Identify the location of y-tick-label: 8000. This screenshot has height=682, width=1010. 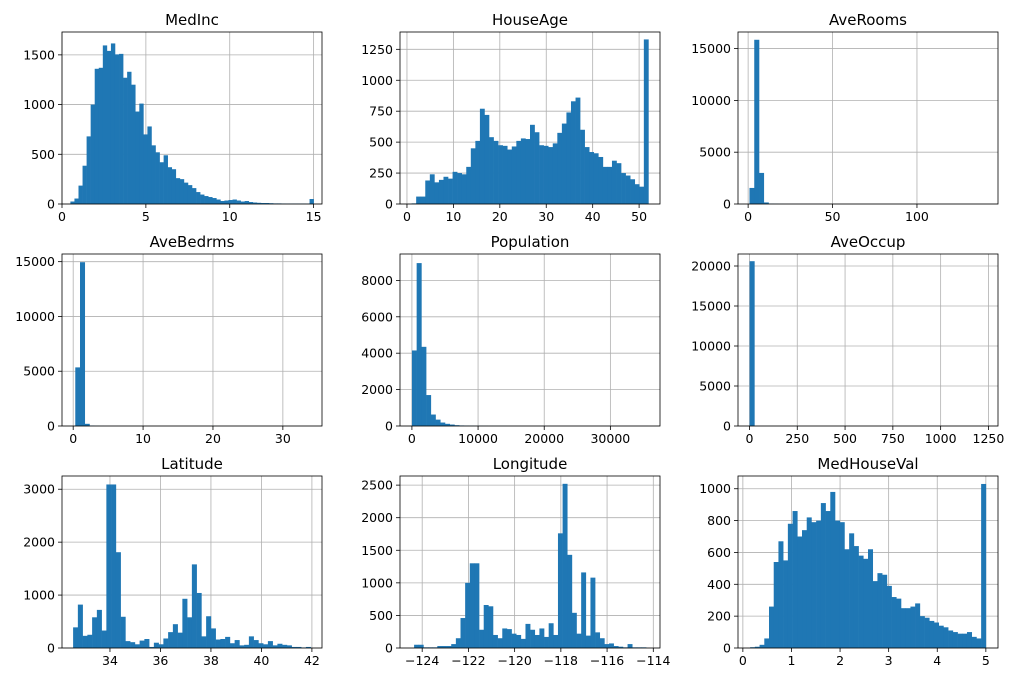
(377, 280).